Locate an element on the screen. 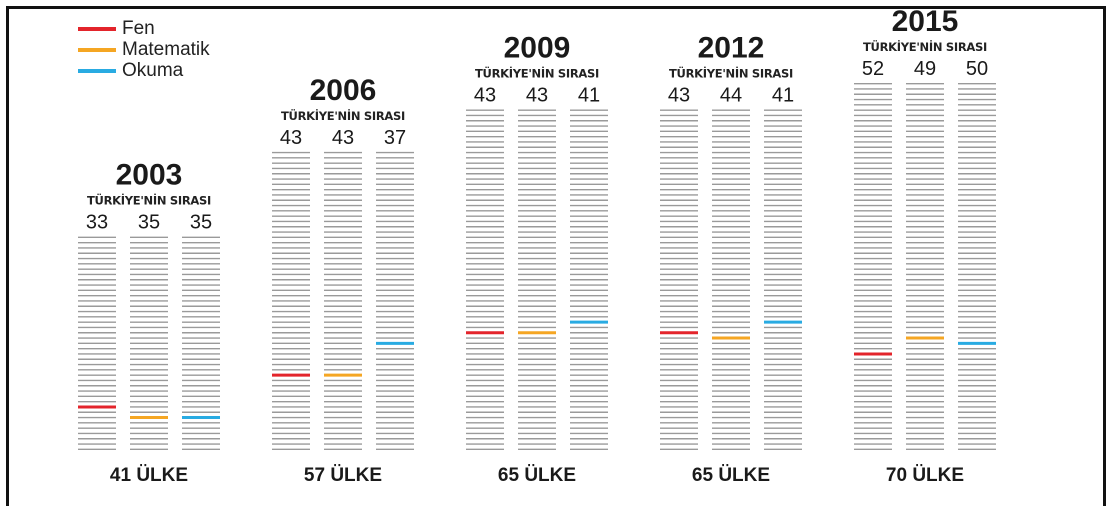  legend-item-fen: Fen is located at coordinates (144, 28).